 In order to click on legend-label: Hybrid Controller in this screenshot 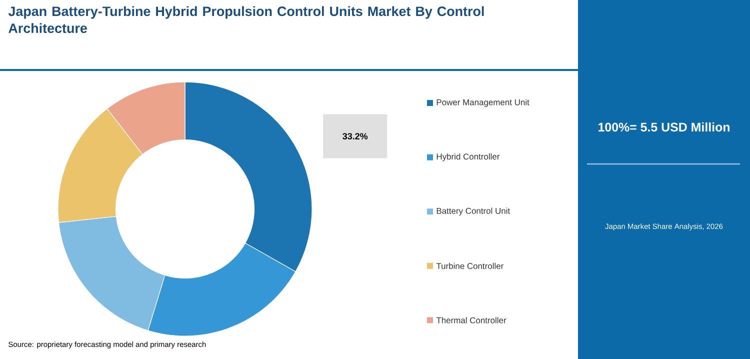, I will do `click(468, 157)`.